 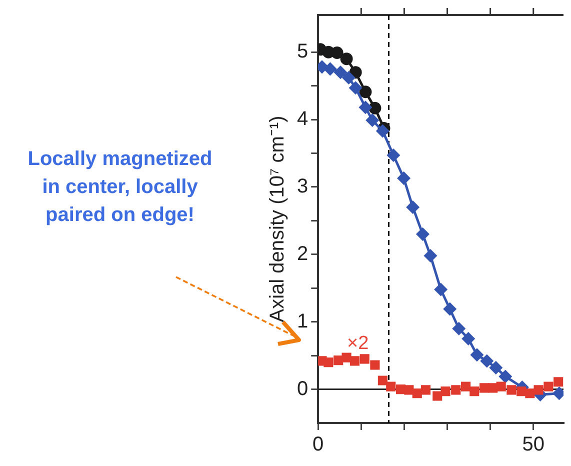 What do you see at coordinates (302, 253) in the screenshot?
I see `y-tick-label: 2` at bounding box center [302, 253].